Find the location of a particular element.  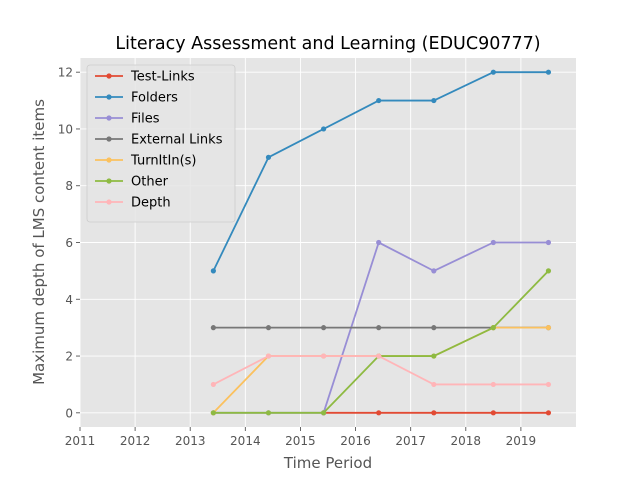

legend-label: Depth is located at coordinates (151, 203).